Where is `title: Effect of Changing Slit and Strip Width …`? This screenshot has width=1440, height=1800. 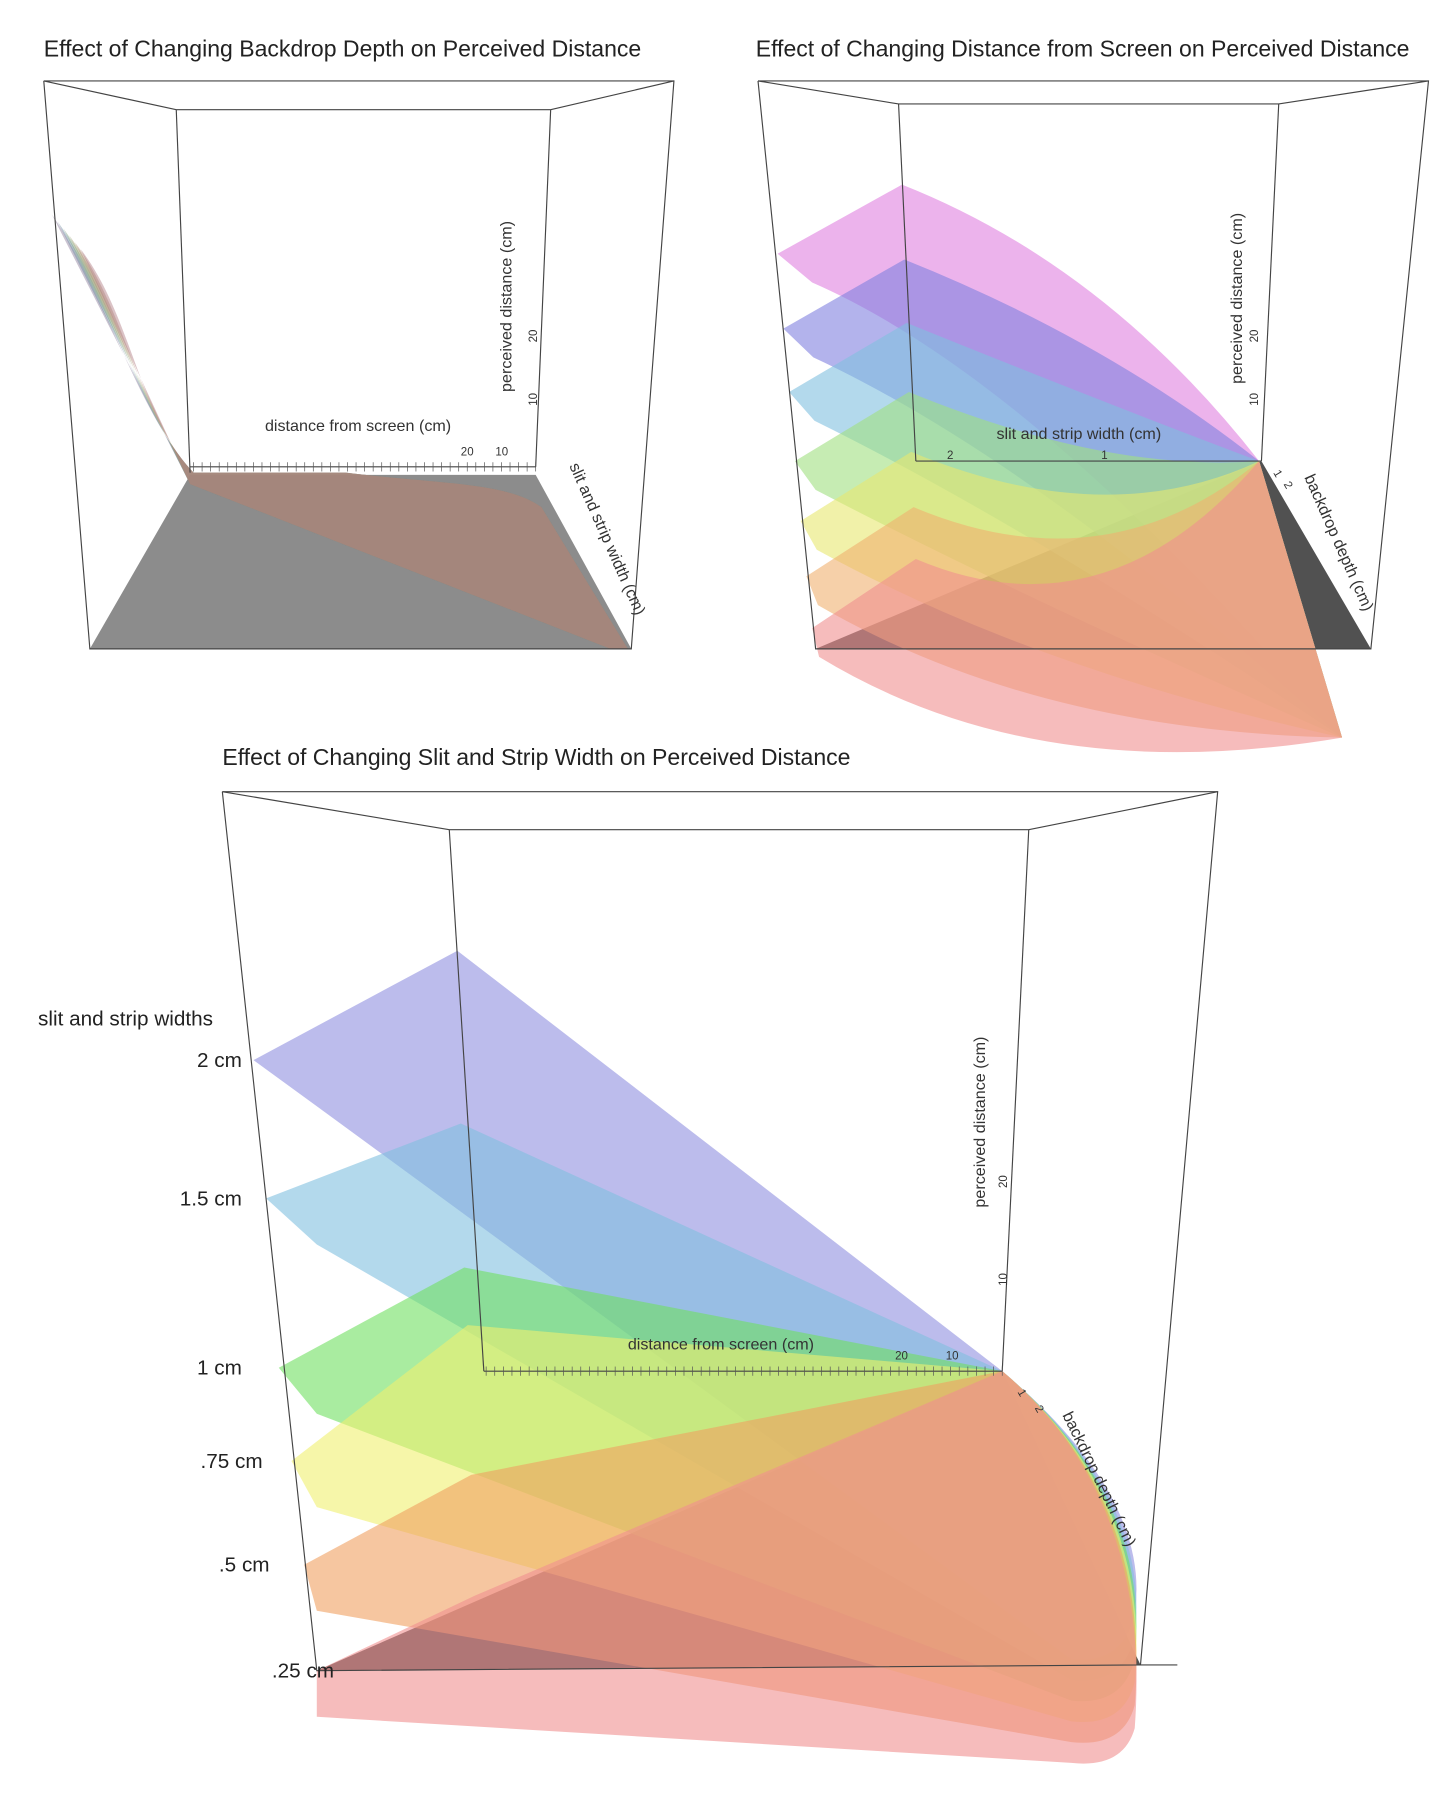 title: Effect of Changing Slit and Strip Width … is located at coordinates (536, 757).